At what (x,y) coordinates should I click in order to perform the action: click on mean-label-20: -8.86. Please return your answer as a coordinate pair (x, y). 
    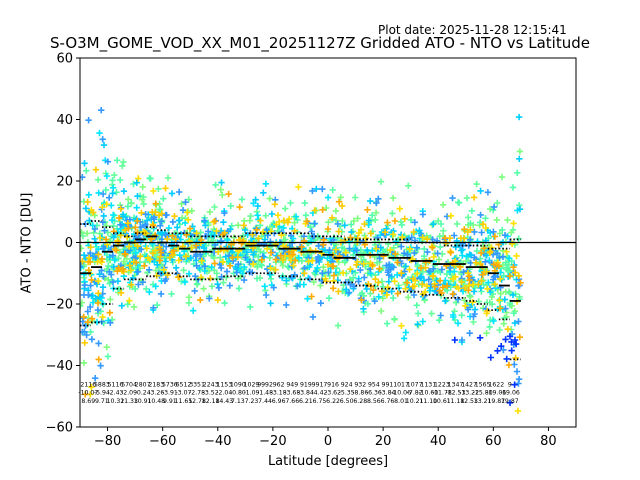
    Looking at the image, I should click on (360, 393).